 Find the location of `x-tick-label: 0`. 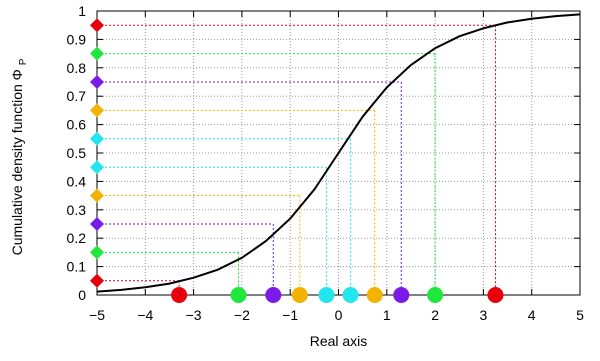

x-tick-label: 0 is located at coordinates (339, 315).